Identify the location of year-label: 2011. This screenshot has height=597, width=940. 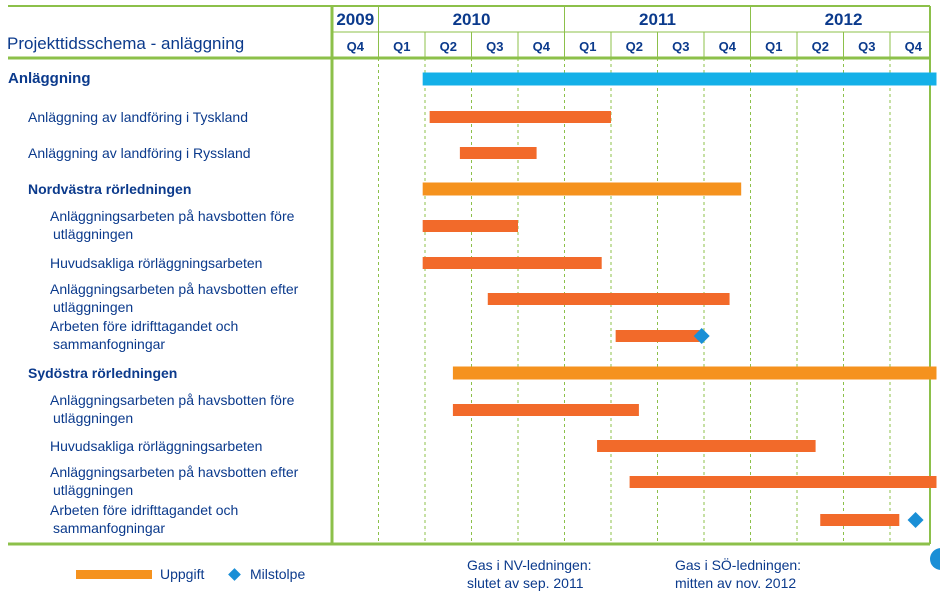
(657, 19).